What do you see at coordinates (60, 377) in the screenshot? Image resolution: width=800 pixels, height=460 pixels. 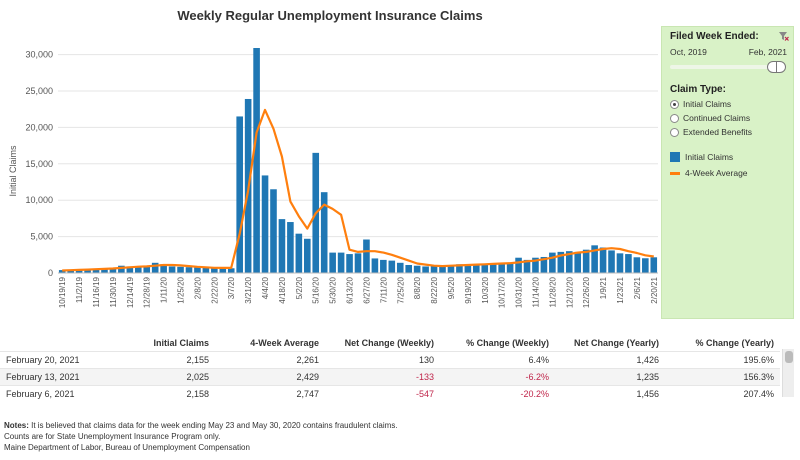 I see `table-cell-date: February 13, 2021` at bounding box center [60, 377].